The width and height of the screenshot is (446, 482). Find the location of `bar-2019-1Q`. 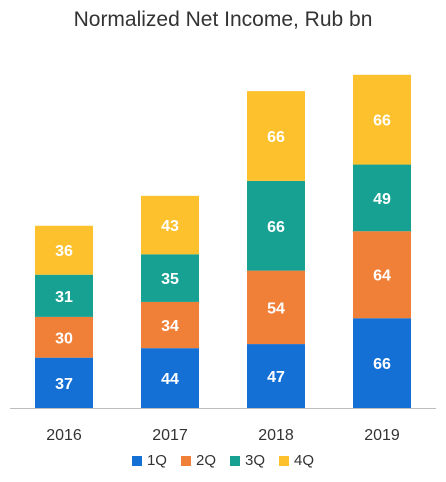

bar-2019-1Q is located at coordinates (382, 363).